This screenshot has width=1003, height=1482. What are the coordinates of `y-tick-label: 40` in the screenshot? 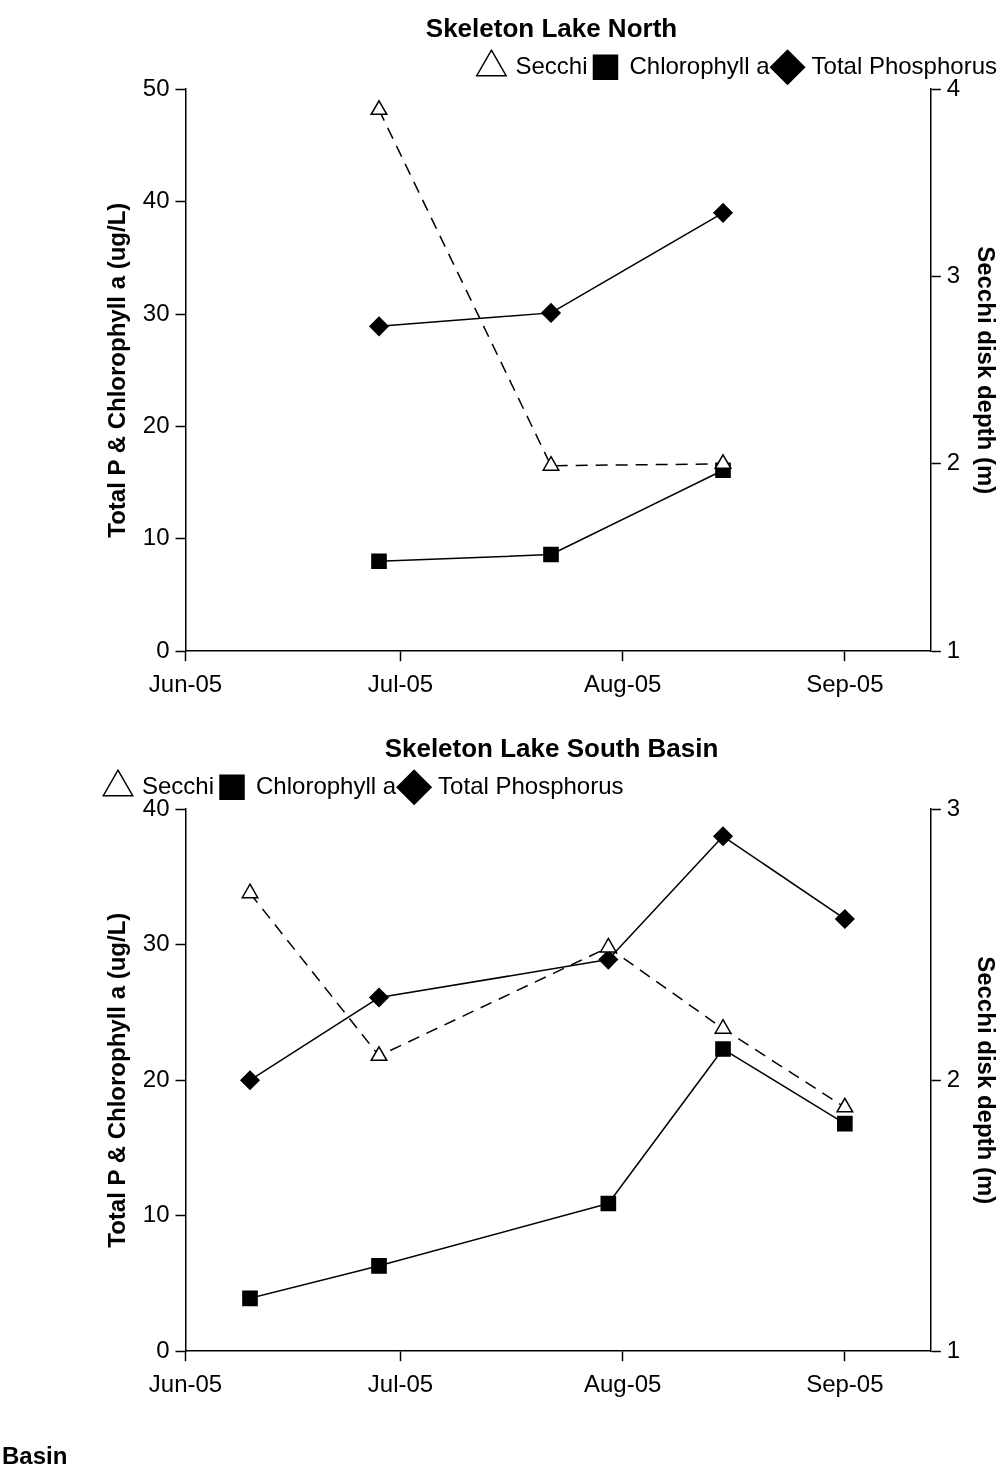 It's located at (156, 200).